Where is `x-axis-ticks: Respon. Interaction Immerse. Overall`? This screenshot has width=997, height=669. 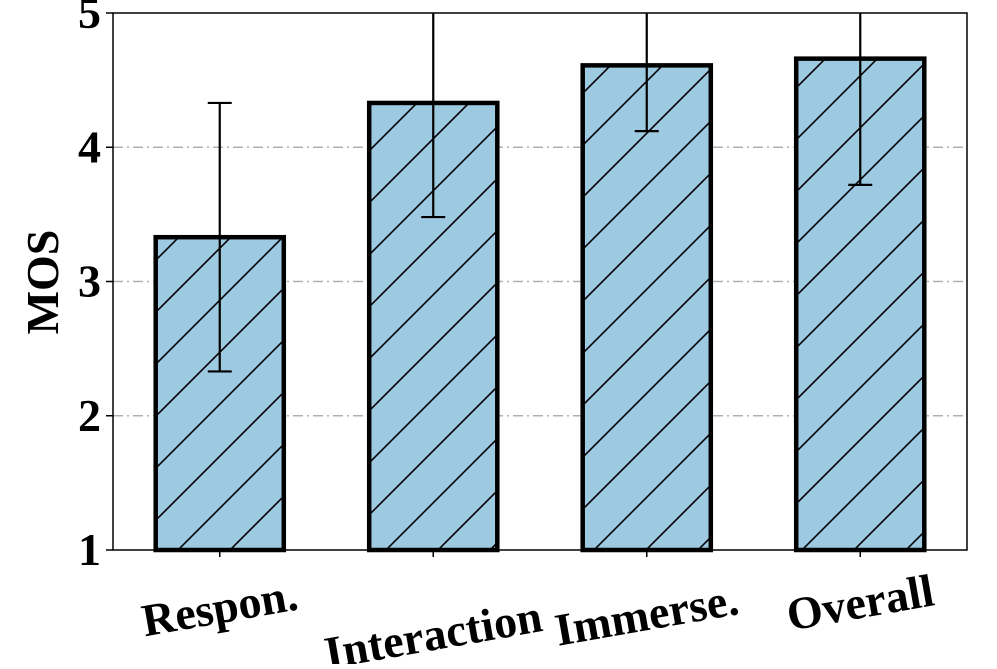
x-axis-ticks: Respon. Interaction Immerse. Overall is located at coordinates (538, 609).